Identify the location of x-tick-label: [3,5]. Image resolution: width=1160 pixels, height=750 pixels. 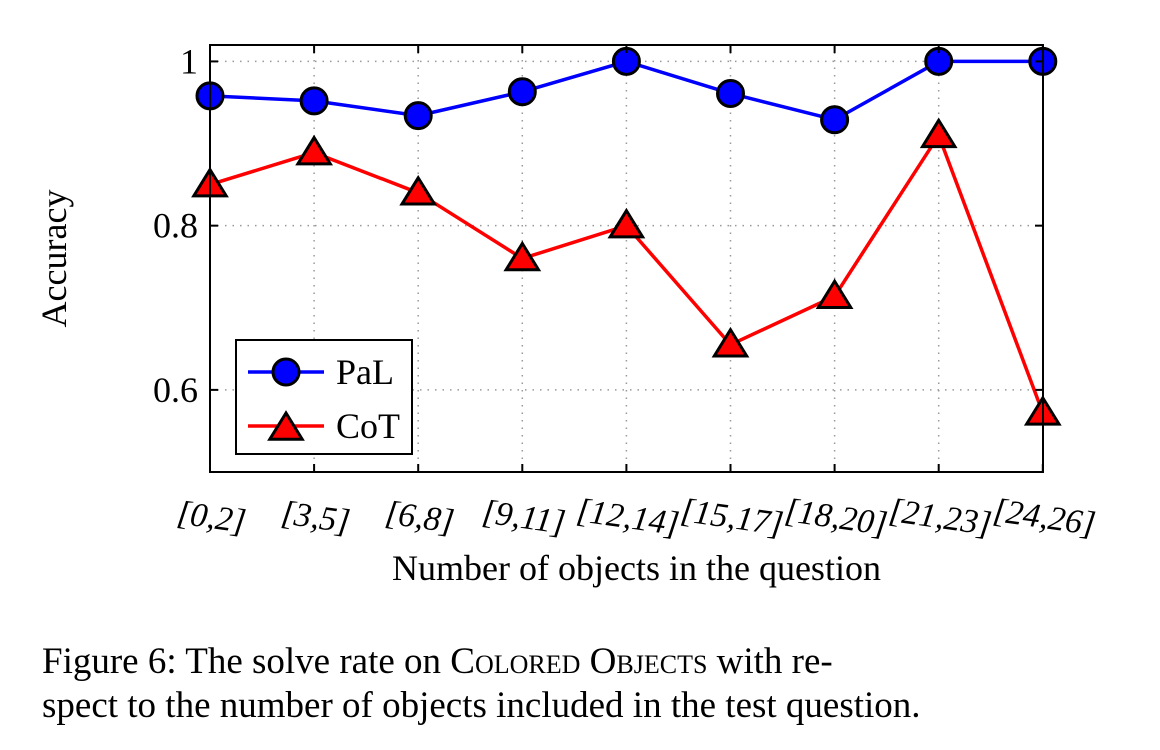
(315, 517).